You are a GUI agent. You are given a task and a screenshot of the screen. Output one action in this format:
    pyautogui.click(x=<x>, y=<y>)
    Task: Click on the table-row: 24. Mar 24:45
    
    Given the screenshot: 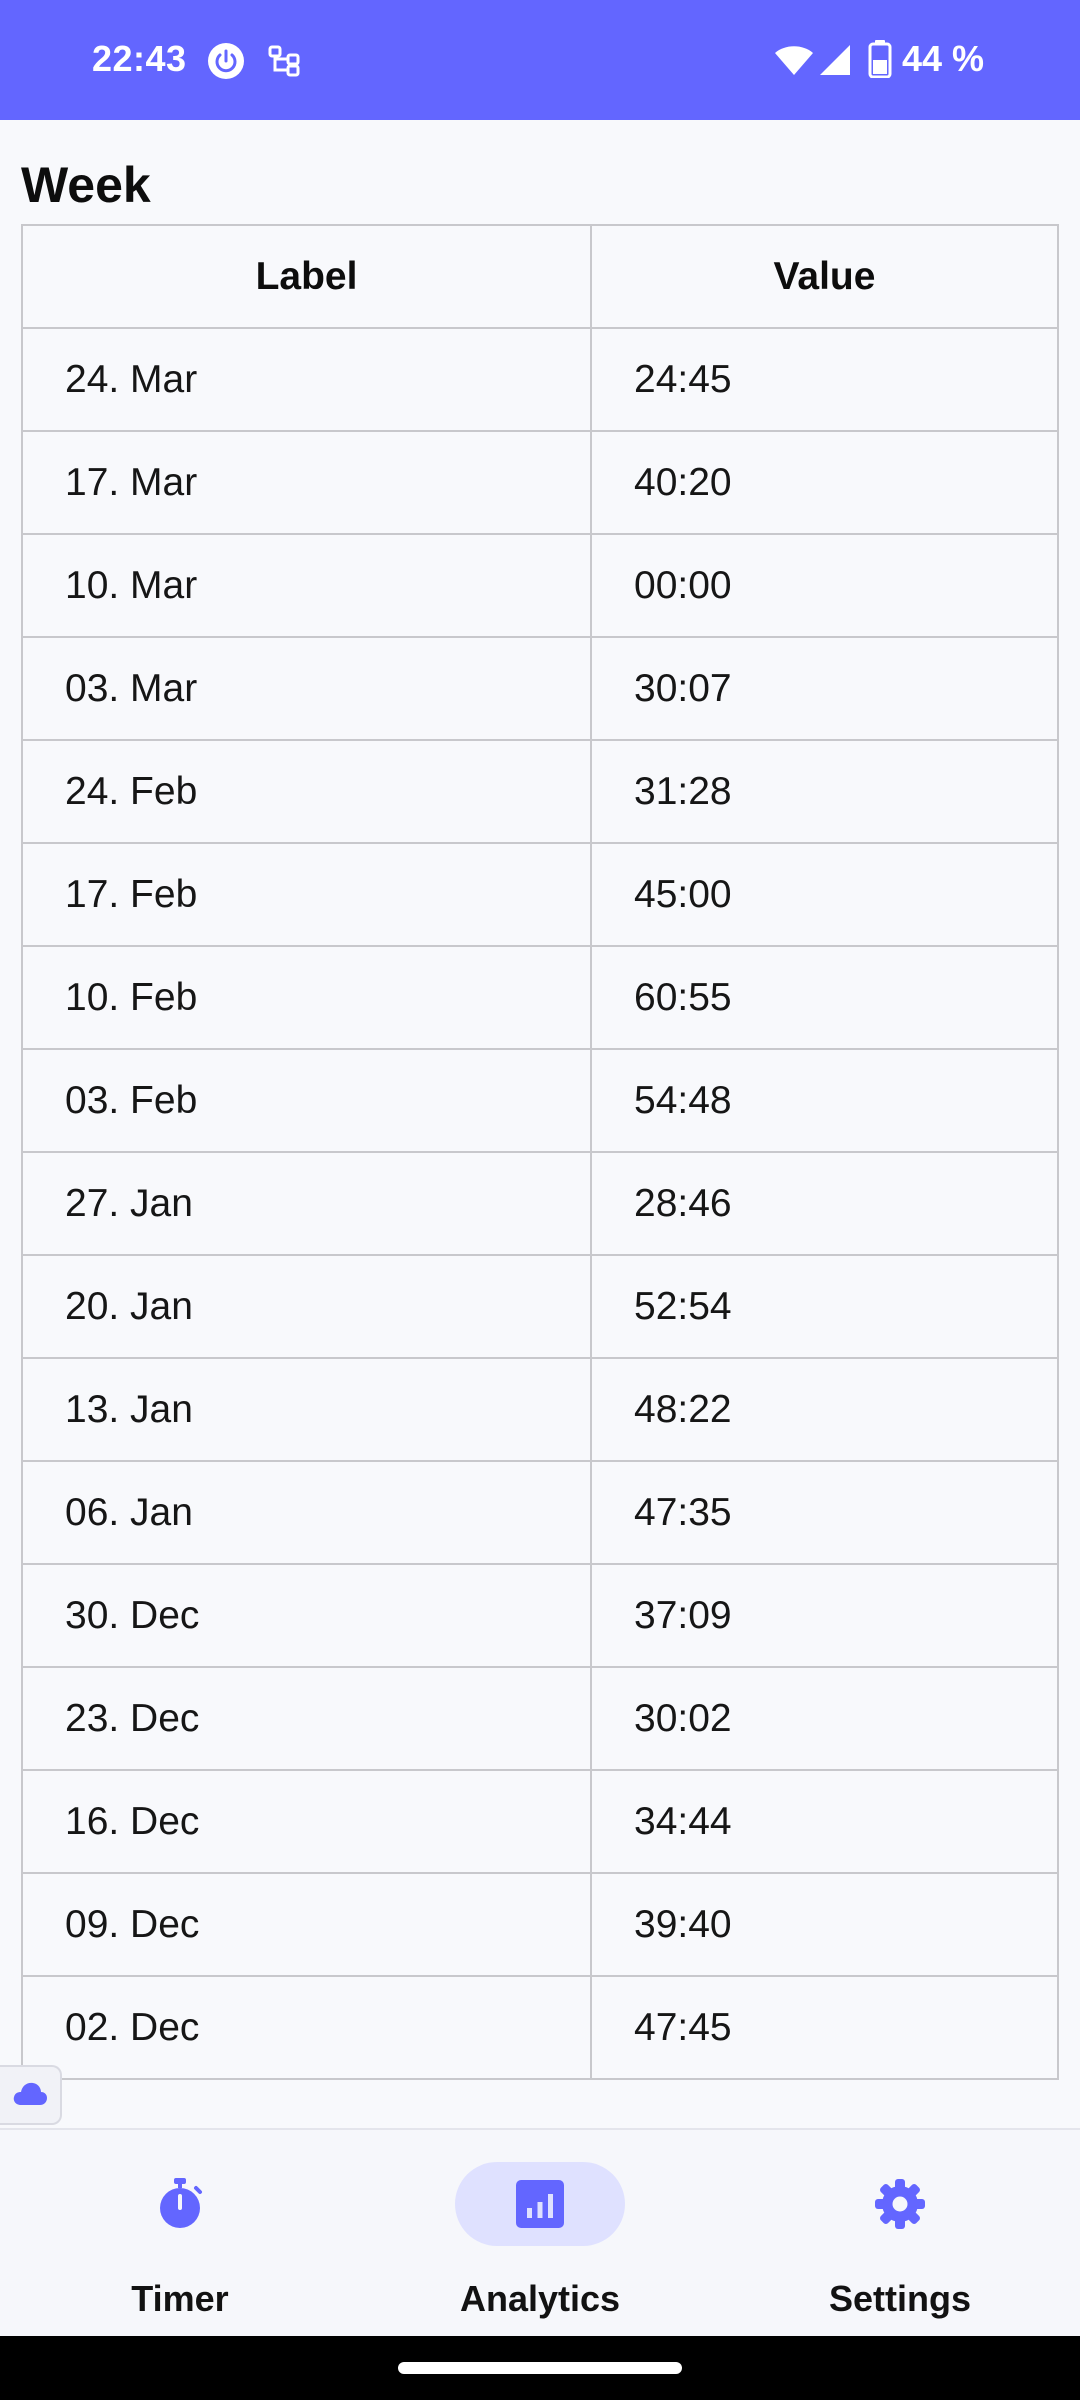 What is the action you would take?
    pyautogui.click(x=540, y=379)
    